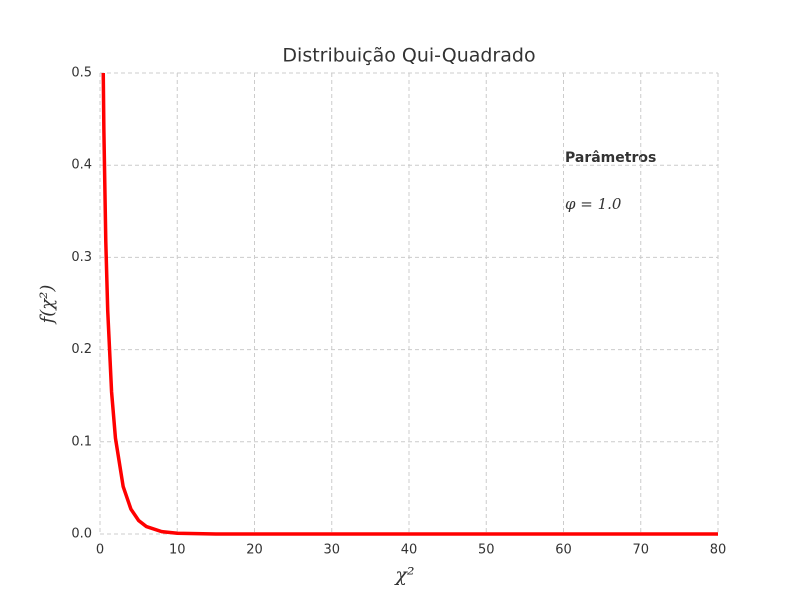 This screenshot has width=800, height=604. Describe the element at coordinates (409, 550) in the screenshot. I see `x-tick-label: 40` at that location.